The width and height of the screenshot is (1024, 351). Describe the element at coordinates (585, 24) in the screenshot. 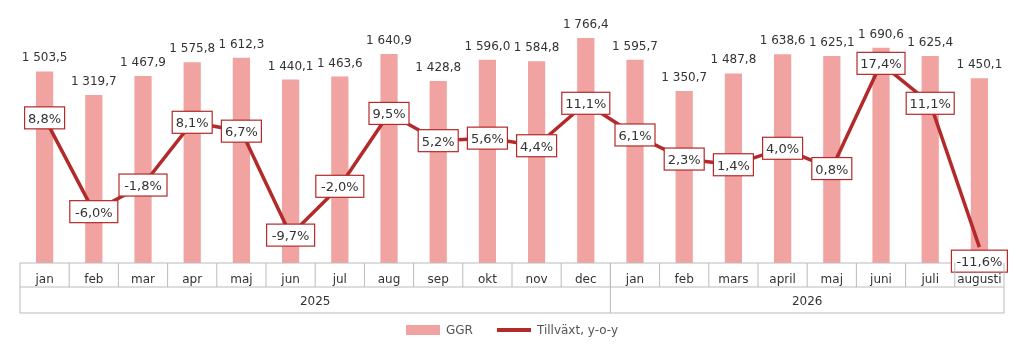

I see `data-label: 1 766,4` at that location.